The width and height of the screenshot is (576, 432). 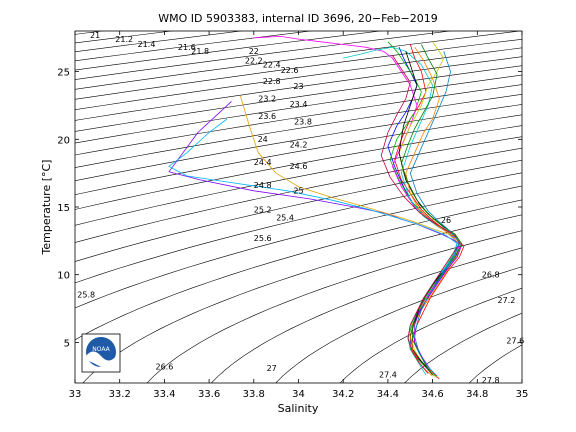 I want to click on contour-label: 26.8, so click(x=491, y=274).